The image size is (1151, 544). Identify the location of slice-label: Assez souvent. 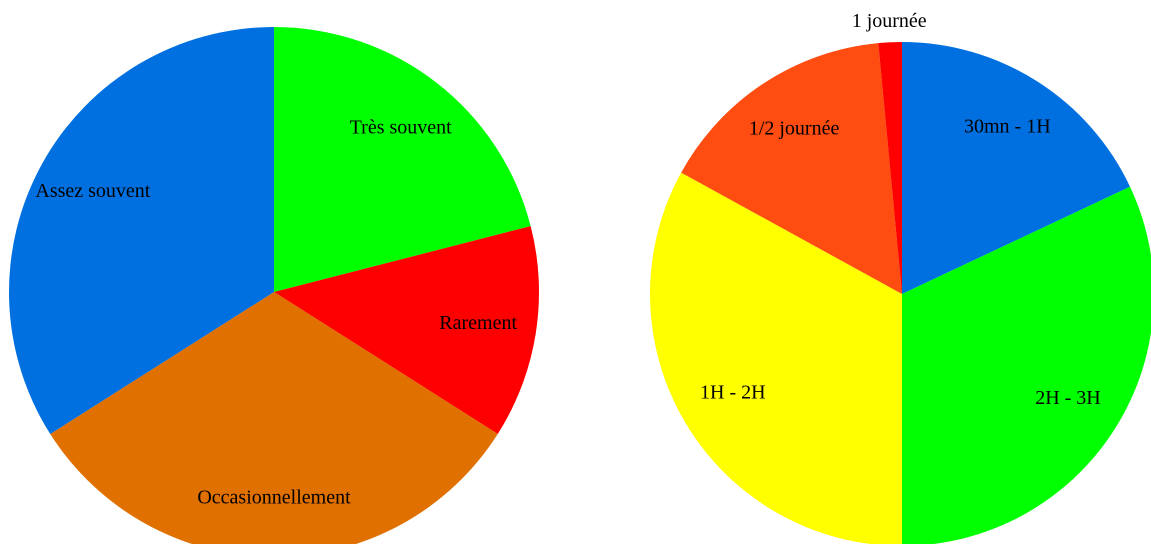
(92, 191).